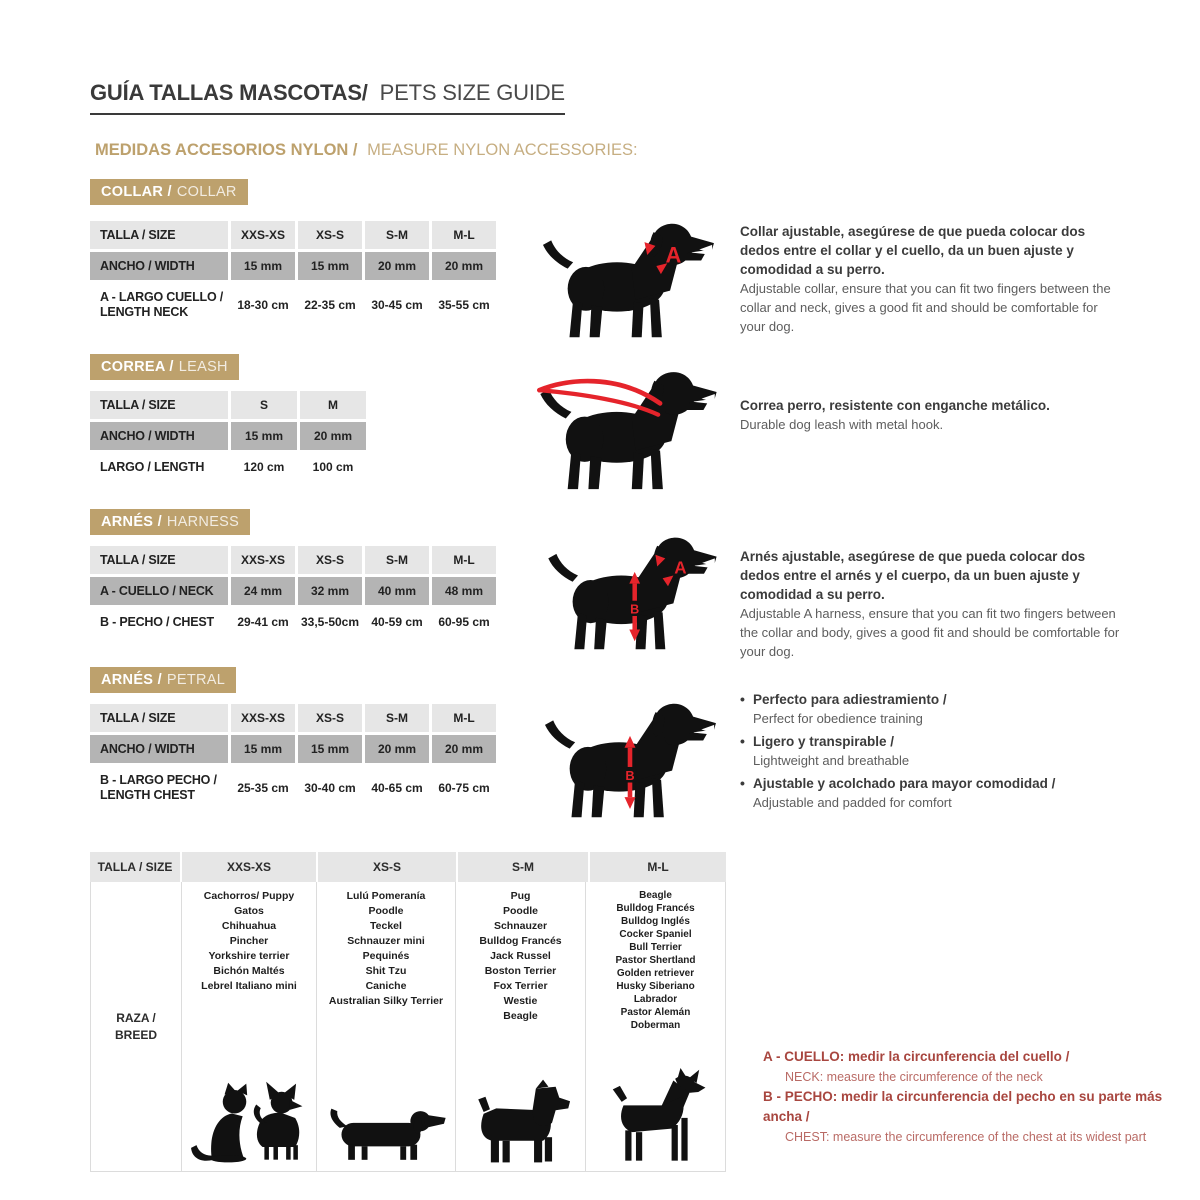 The height and width of the screenshot is (1200, 1200). What do you see at coordinates (523, 1121) in the screenshot?
I see `schnauzer-icon` at bounding box center [523, 1121].